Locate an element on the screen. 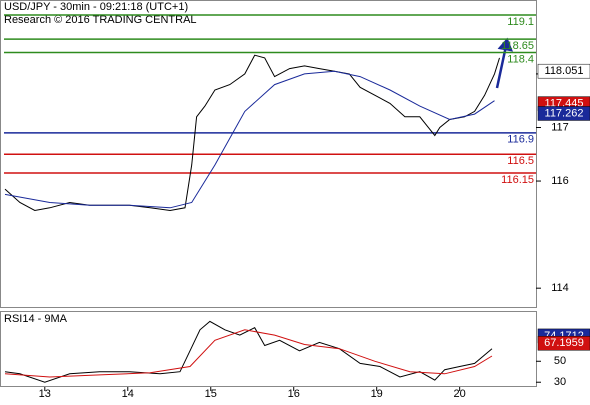  value-box-label: 117.262 is located at coordinates (564, 113).